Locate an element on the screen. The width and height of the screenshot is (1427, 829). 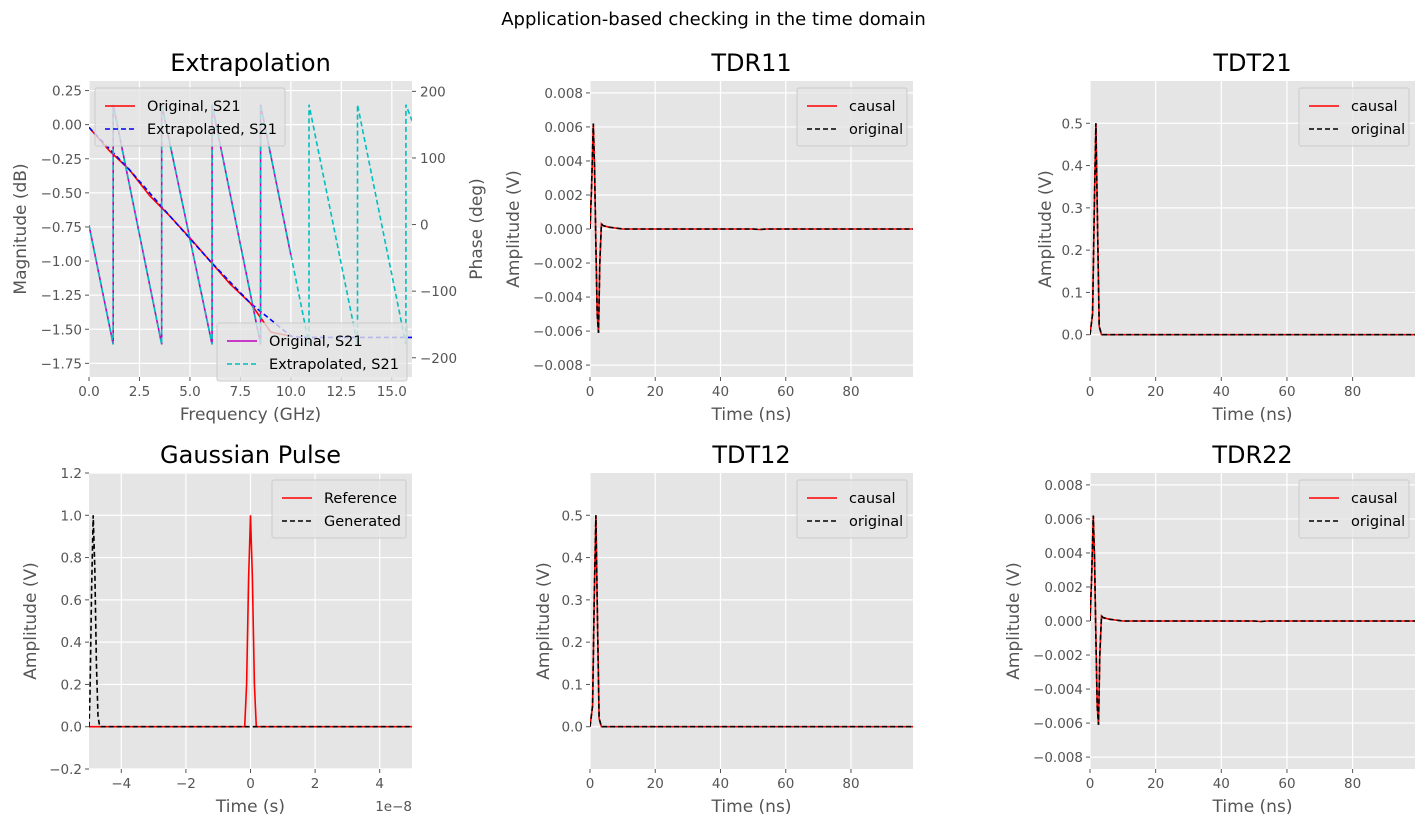
x-tick-label: 20 is located at coordinates (1155, 392).